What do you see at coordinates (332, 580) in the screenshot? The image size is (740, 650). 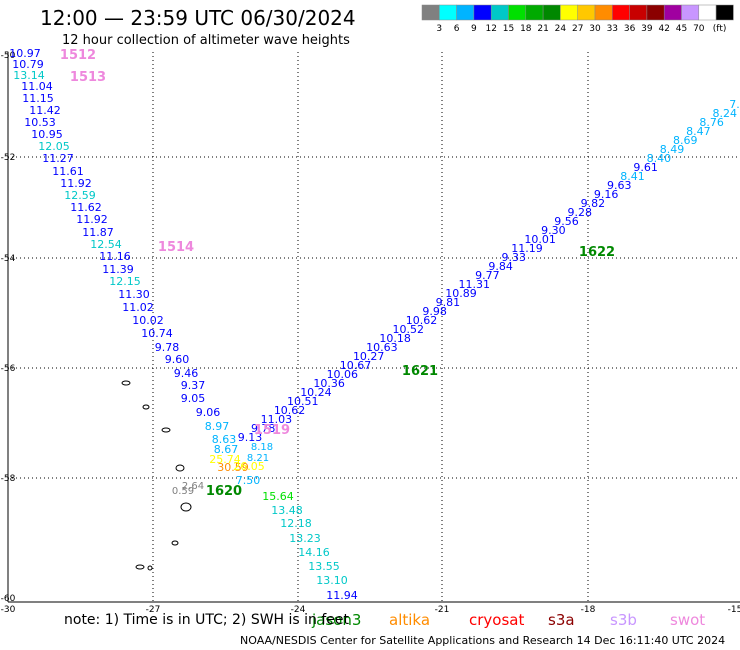 I see `wave-height-value: 13.10` at bounding box center [332, 580].